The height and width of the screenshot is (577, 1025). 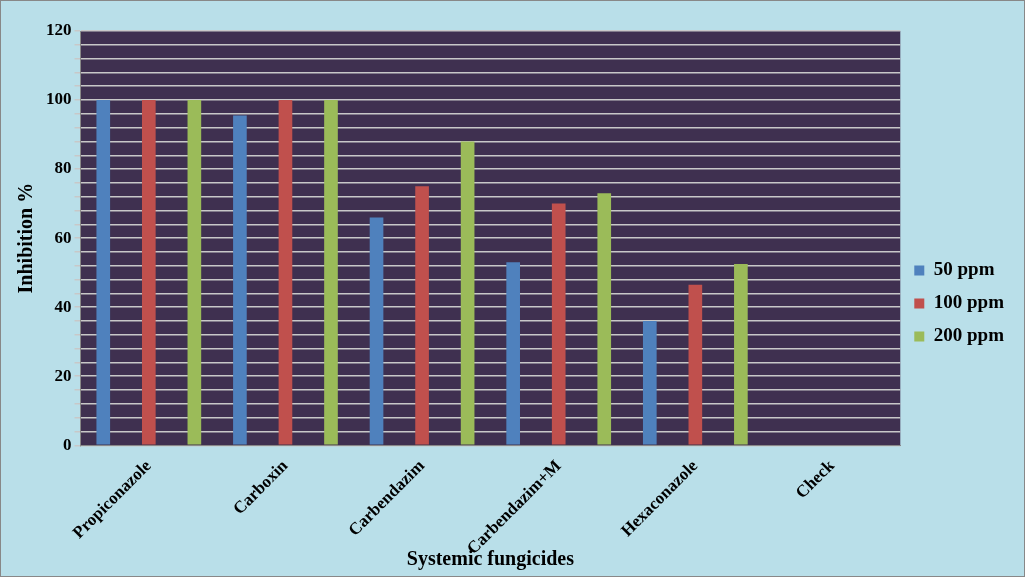 I want to click on y-tick-label: 60, so click(x=63, y=237).